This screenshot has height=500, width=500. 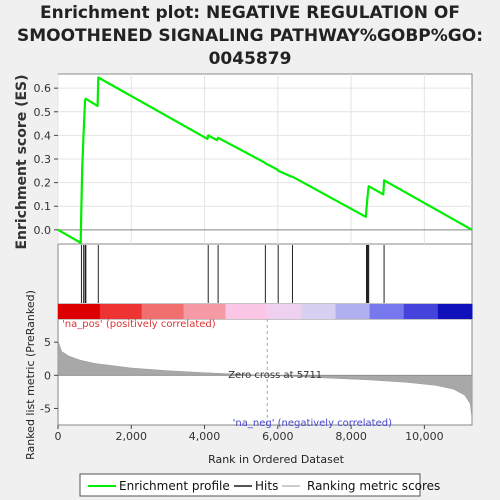 What do you see at coordinates (43, 88) in the screenshot?
I see `es-tick-label: 0.6` at bounding box center [43, 88].